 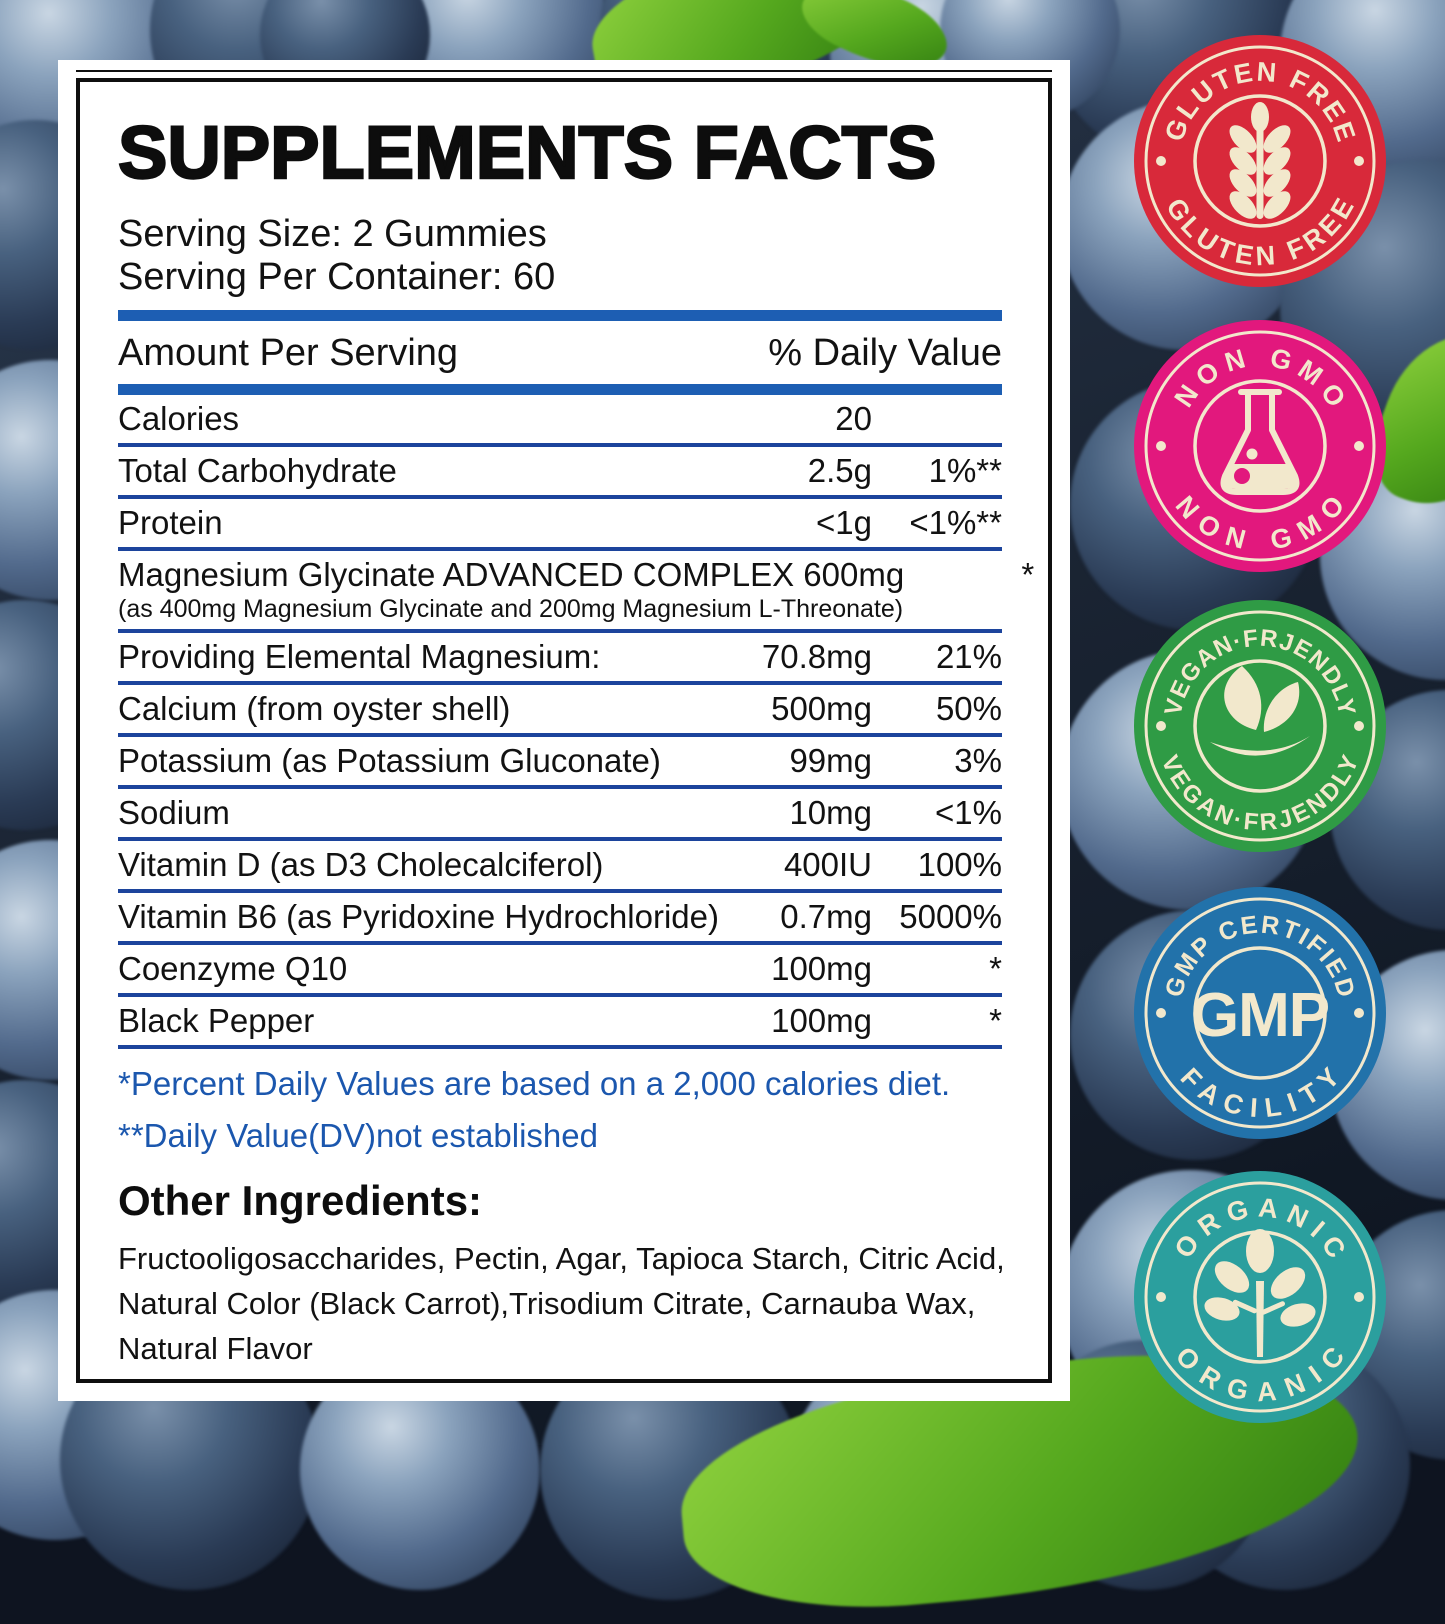 I want to click on svg-text: GMP, so click(x=1260, y=1015).